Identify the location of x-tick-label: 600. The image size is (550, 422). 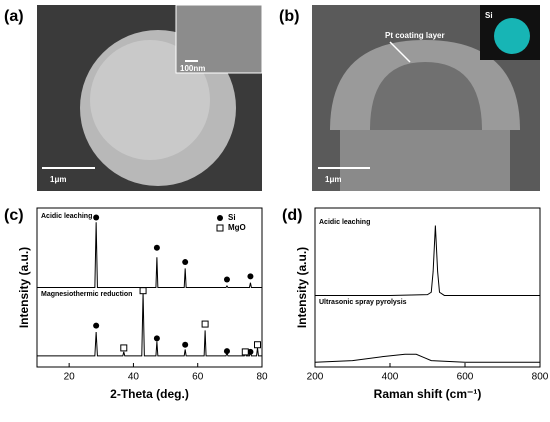
(465, 377).